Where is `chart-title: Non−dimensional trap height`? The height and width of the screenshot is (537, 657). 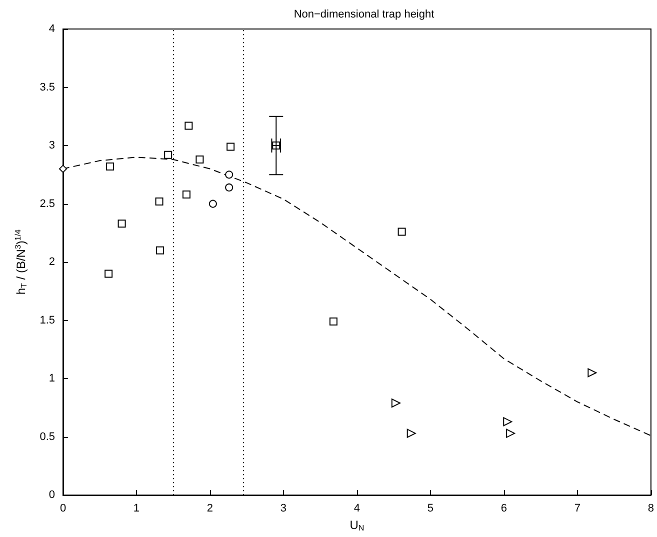 chart-title: Non−dimensional trap height is located at coordinates (364, 14).